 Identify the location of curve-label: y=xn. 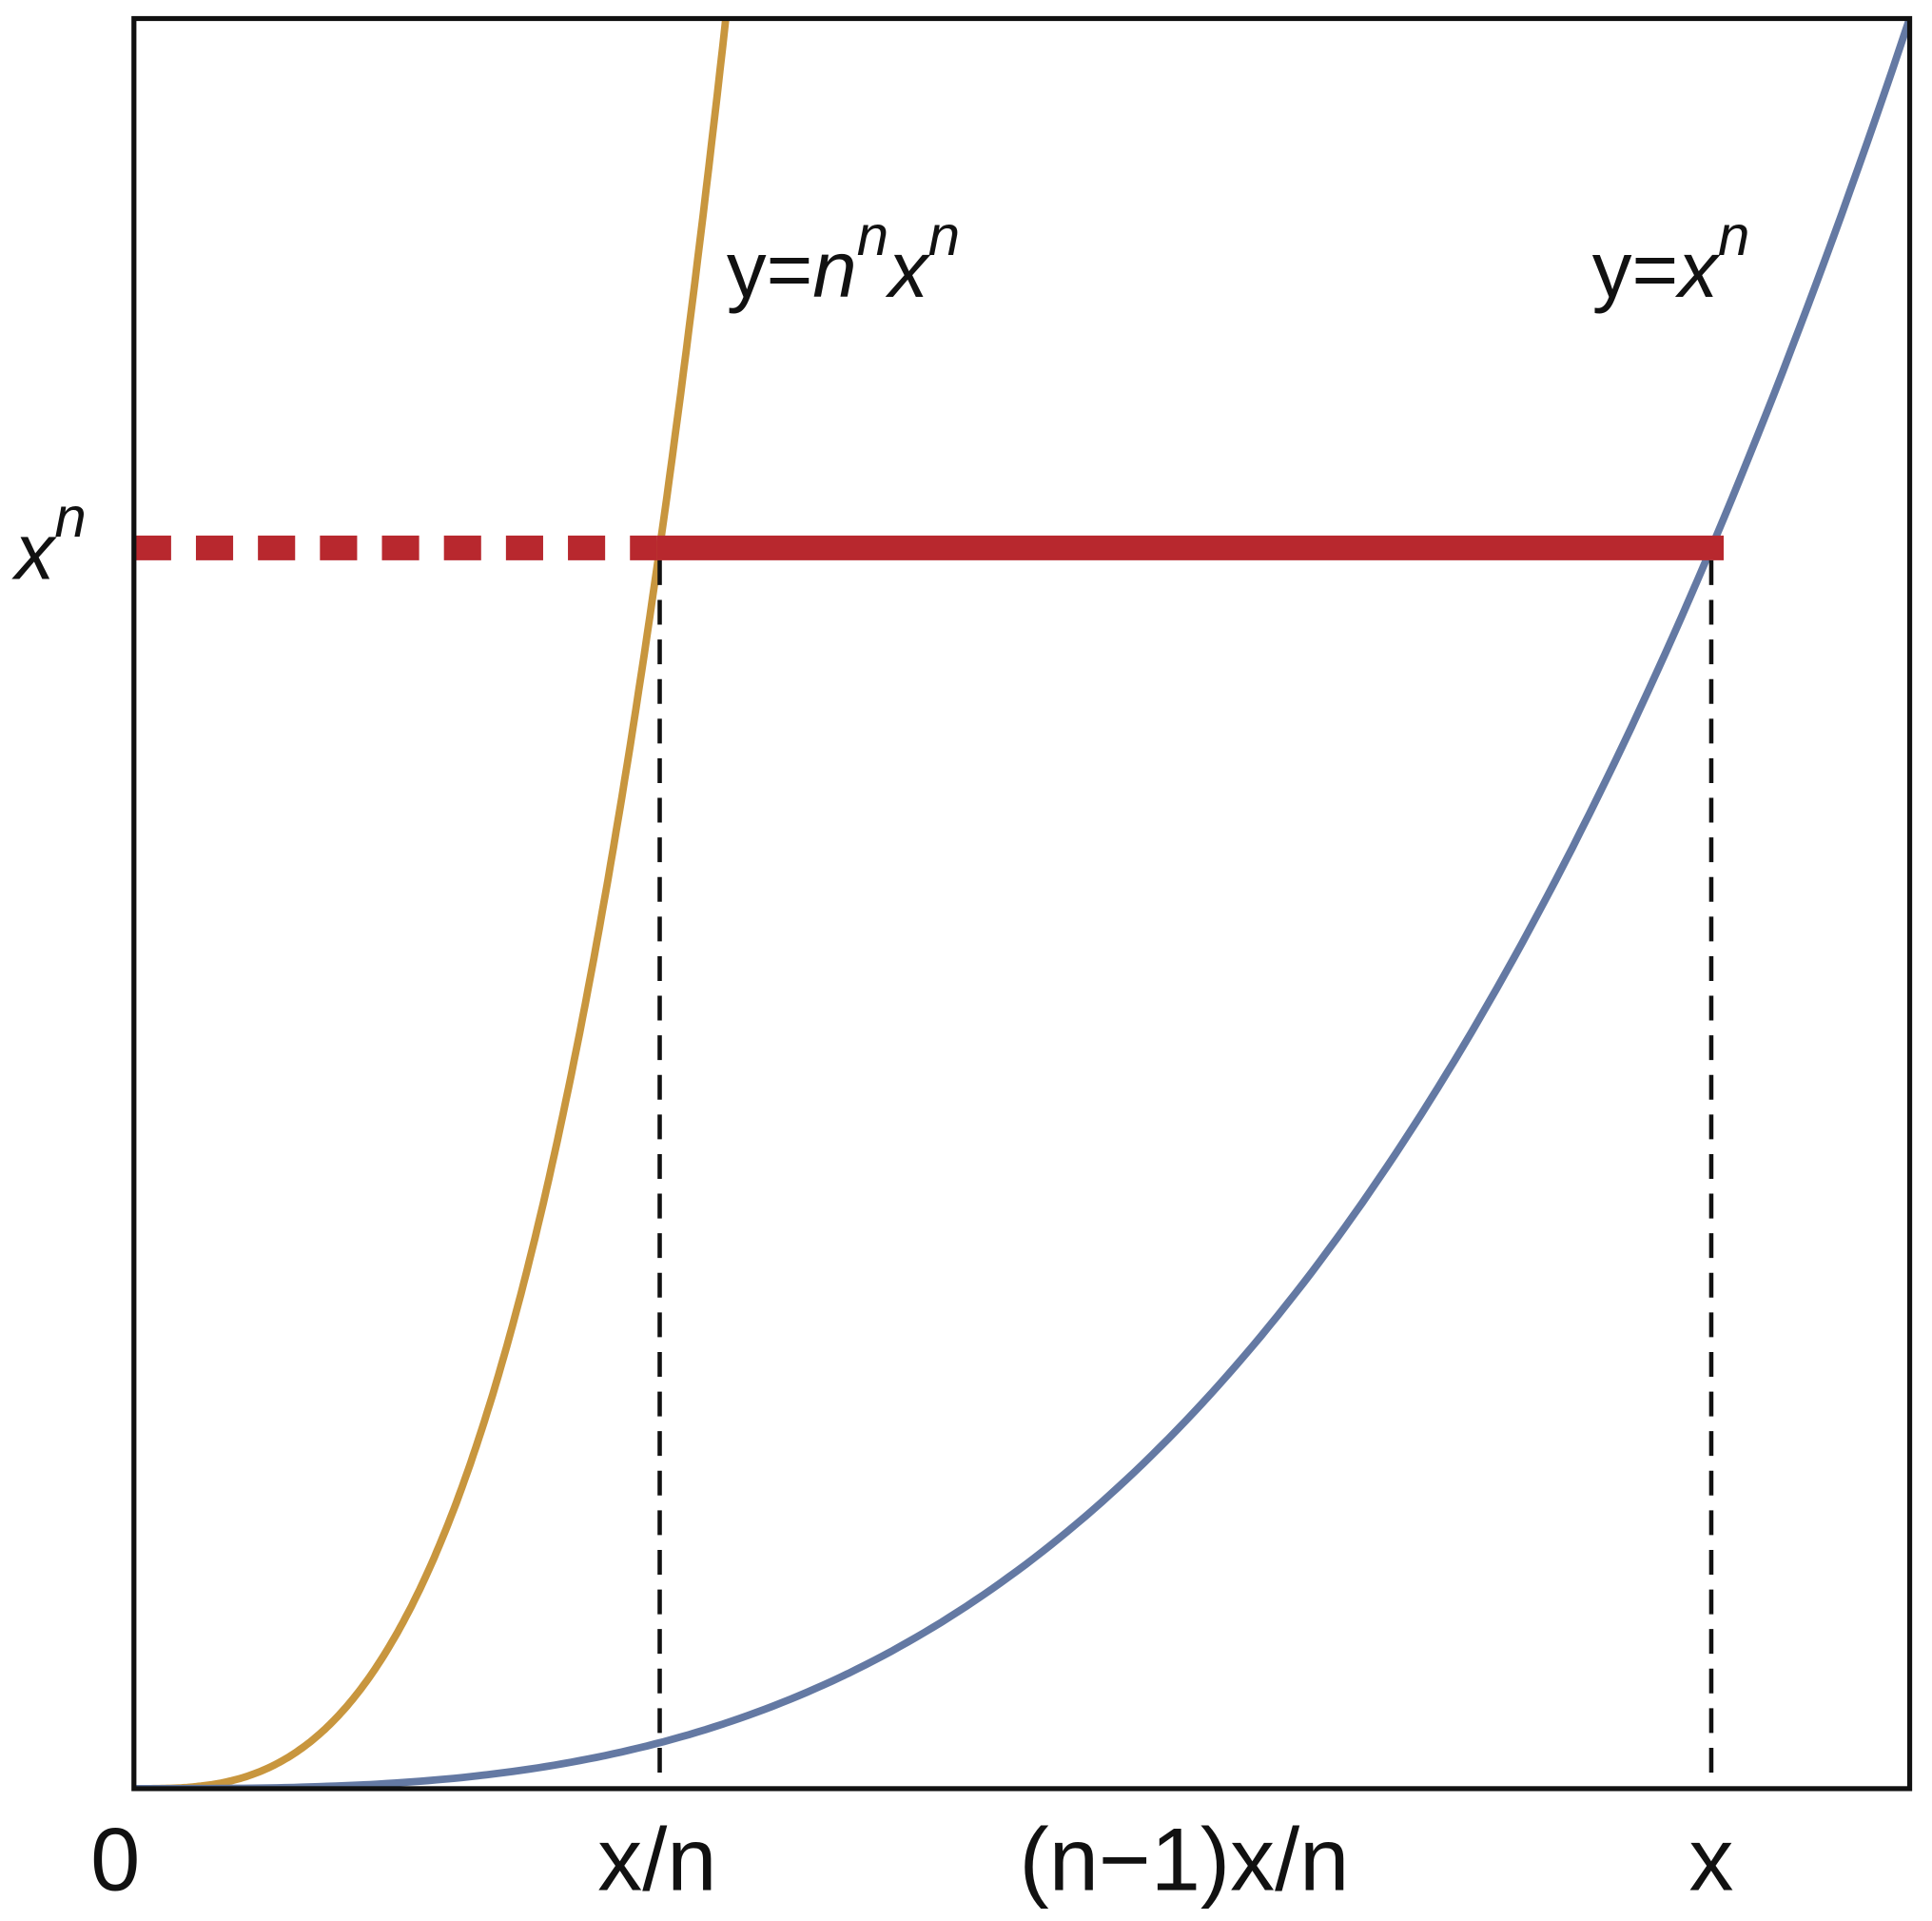
(1671, 259).